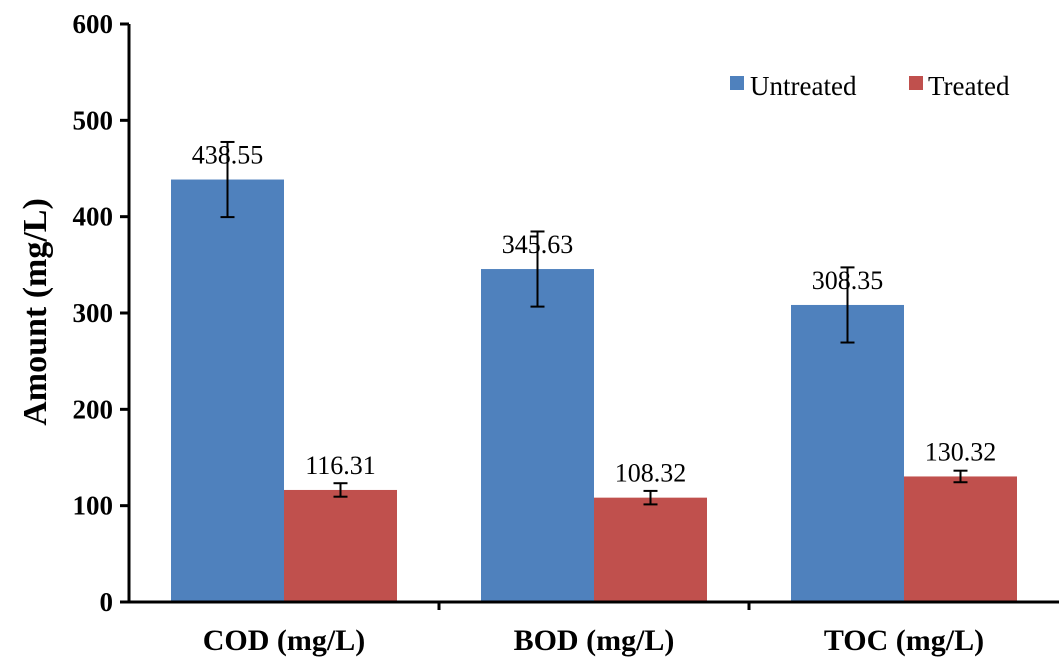 The width and height of the screenshot is (1059, 660). Describe the element at coordinates (651, 473) in the screenshot. I see `data-label: 108.32` at that location.